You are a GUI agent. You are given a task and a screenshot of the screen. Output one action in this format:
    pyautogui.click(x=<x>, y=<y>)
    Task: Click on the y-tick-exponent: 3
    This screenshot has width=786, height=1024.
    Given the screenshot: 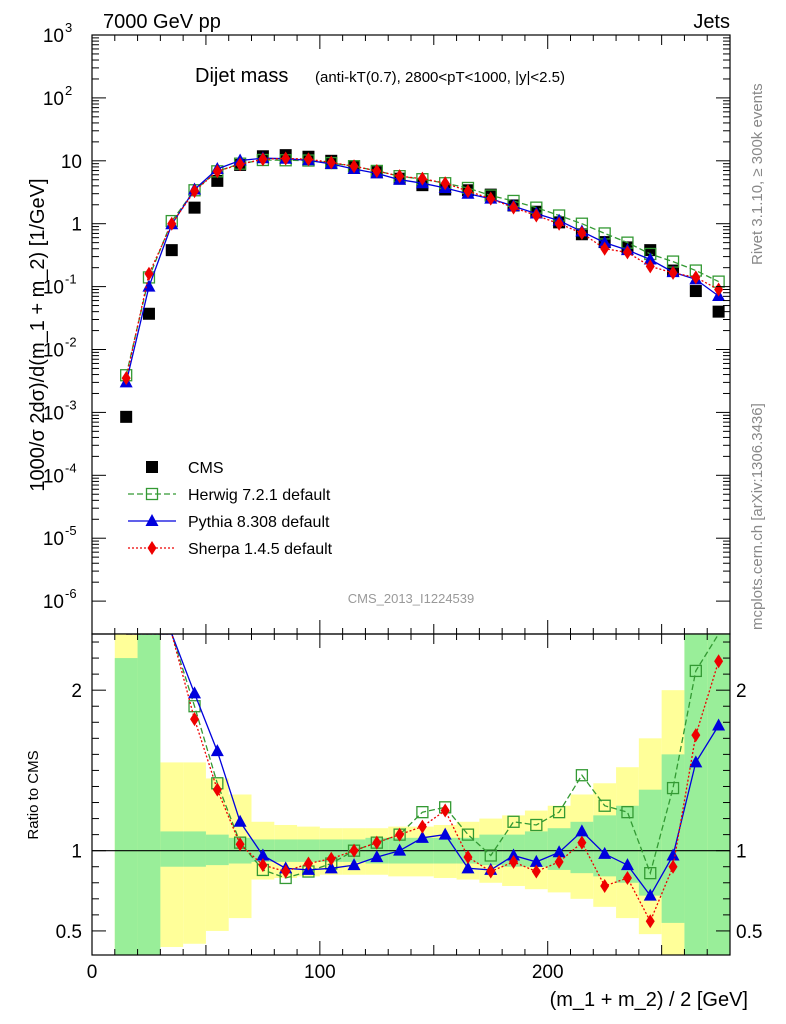 What is the action you would take?
    pyautogui.click(x=68, y=27)
    